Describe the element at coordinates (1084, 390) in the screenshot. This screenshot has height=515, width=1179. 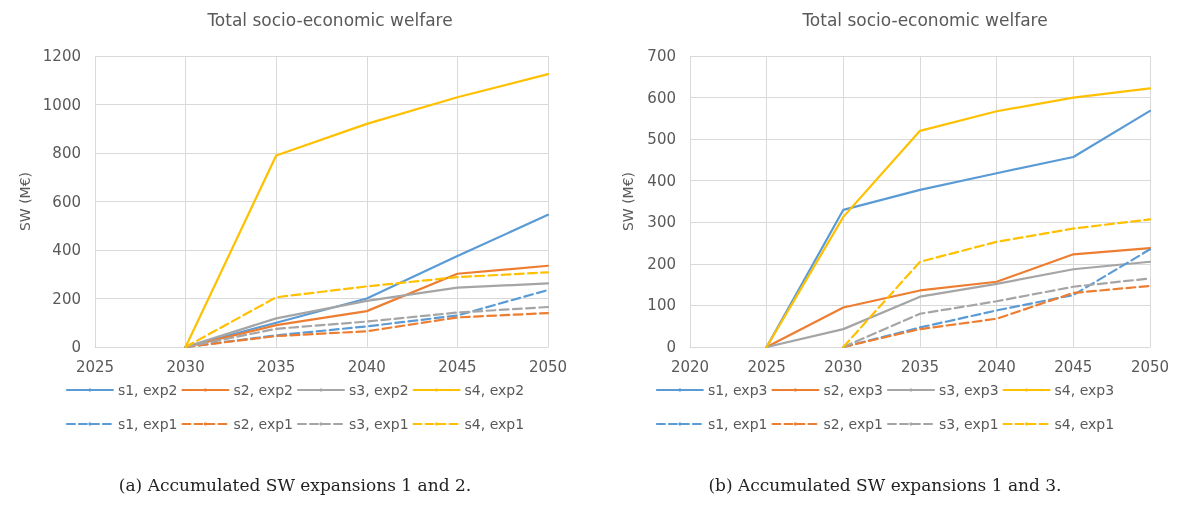
I see `legend-label: s4, exp3` at that location.